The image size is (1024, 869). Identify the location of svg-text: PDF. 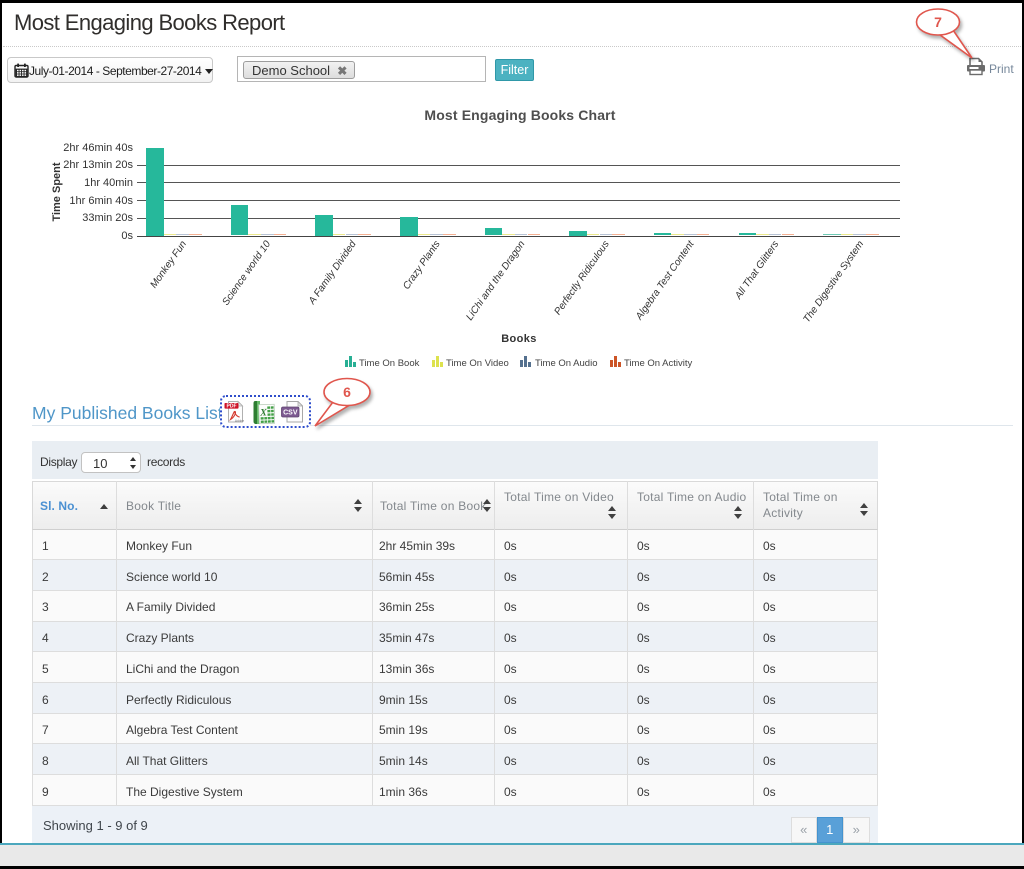
(232, 407).